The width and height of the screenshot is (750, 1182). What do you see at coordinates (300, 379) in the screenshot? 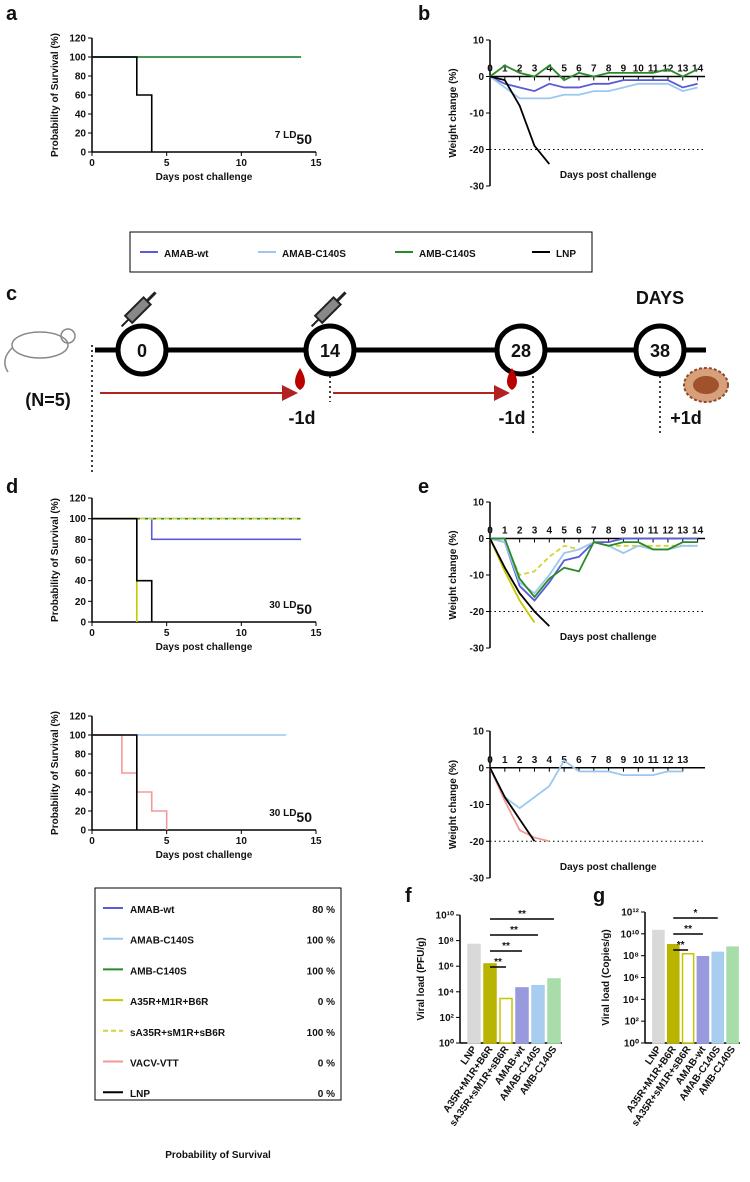
I see `blood-drop` at bounding box center [300, 379].